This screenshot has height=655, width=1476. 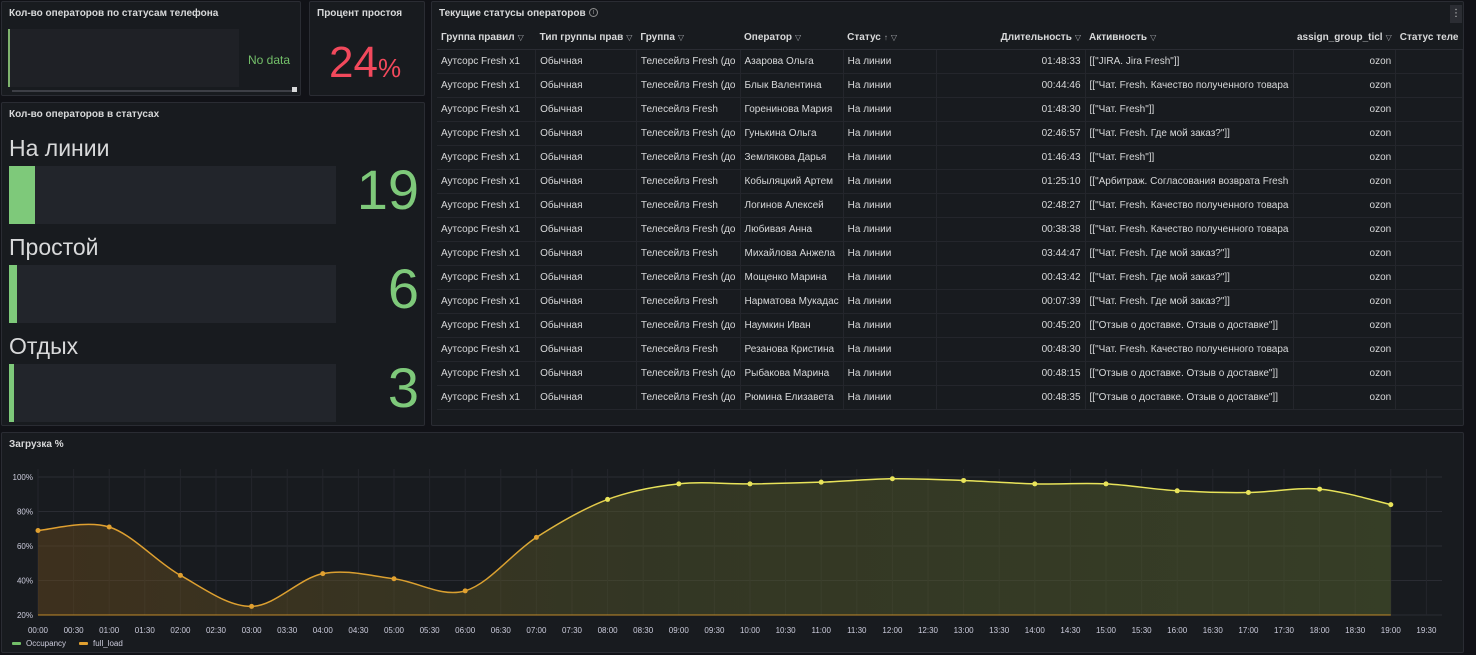 What do you see at coordinates (1070, 630) in the screenshot?
I see `x-tick-label: 14:30` at bounding box center [1070, 630].